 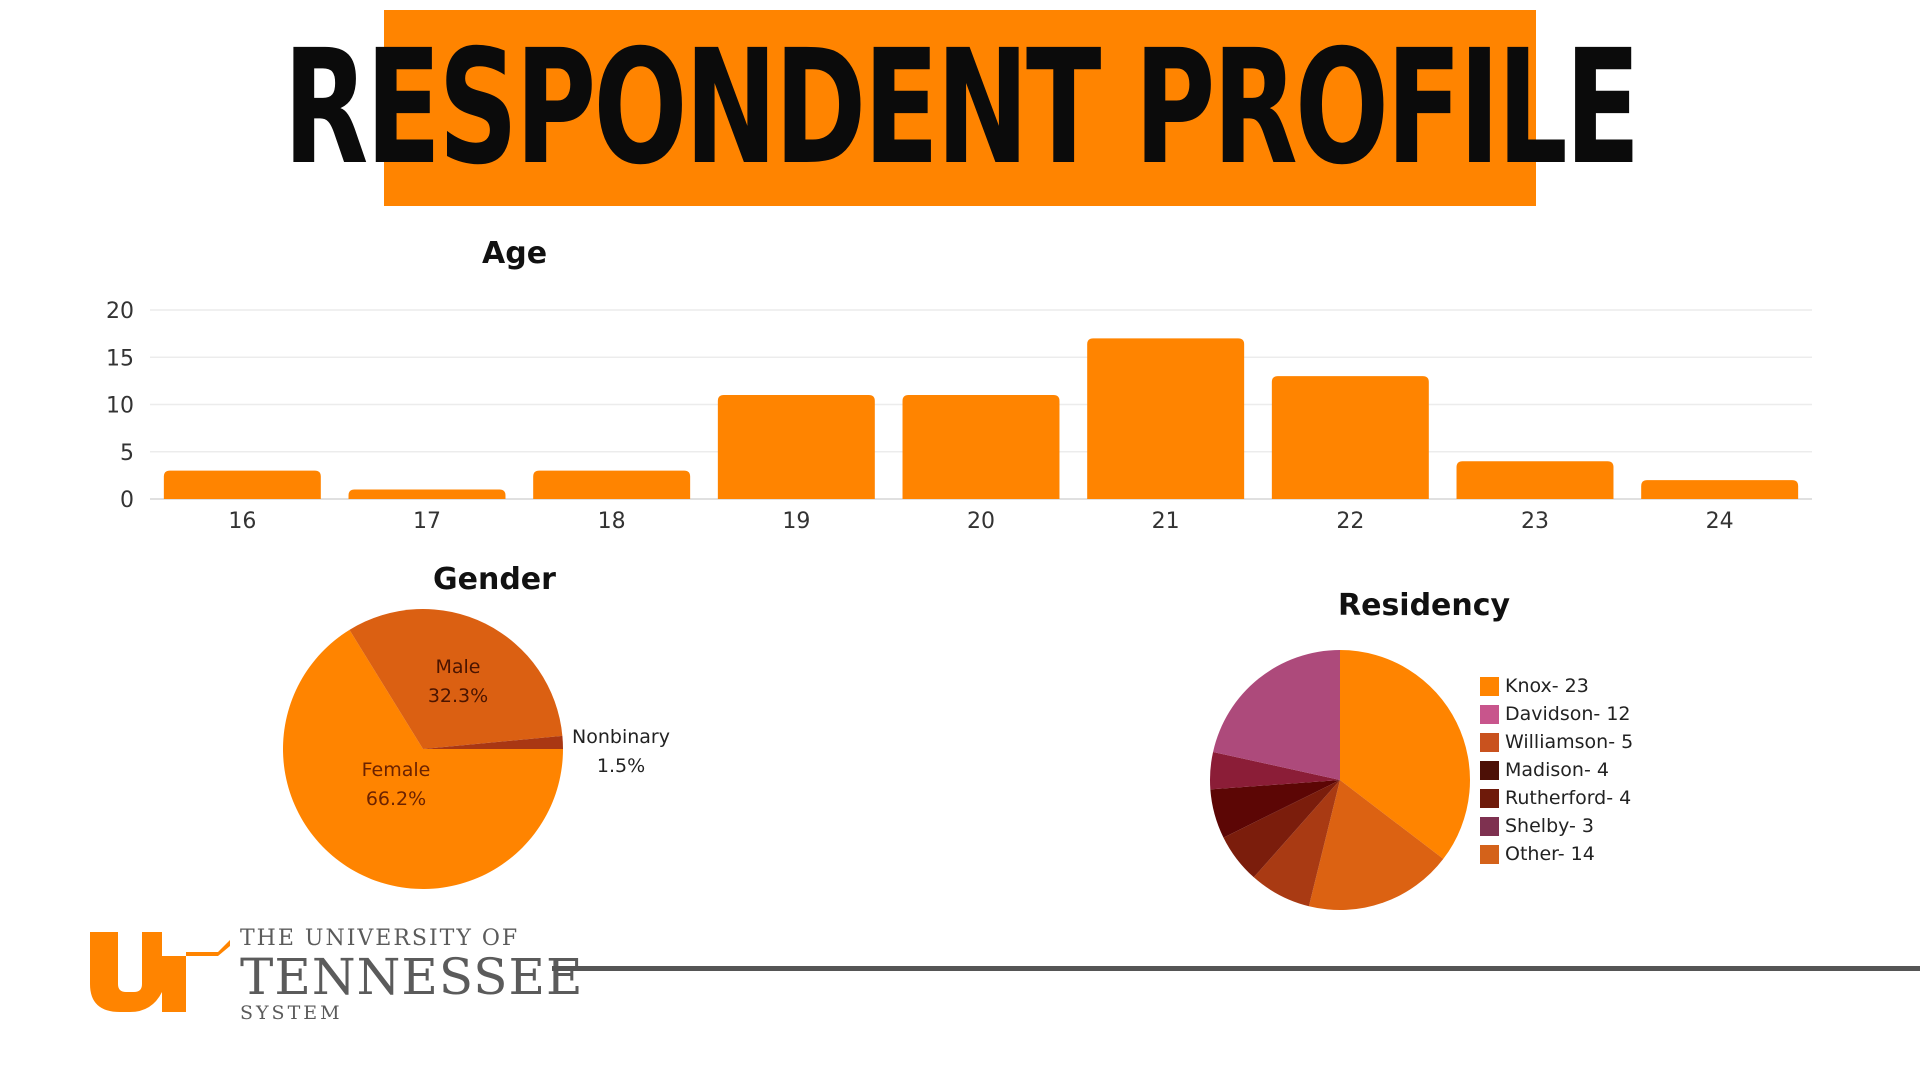 I want to click on logo-line-2: TENNESSEE, so click(x=412, y=977).